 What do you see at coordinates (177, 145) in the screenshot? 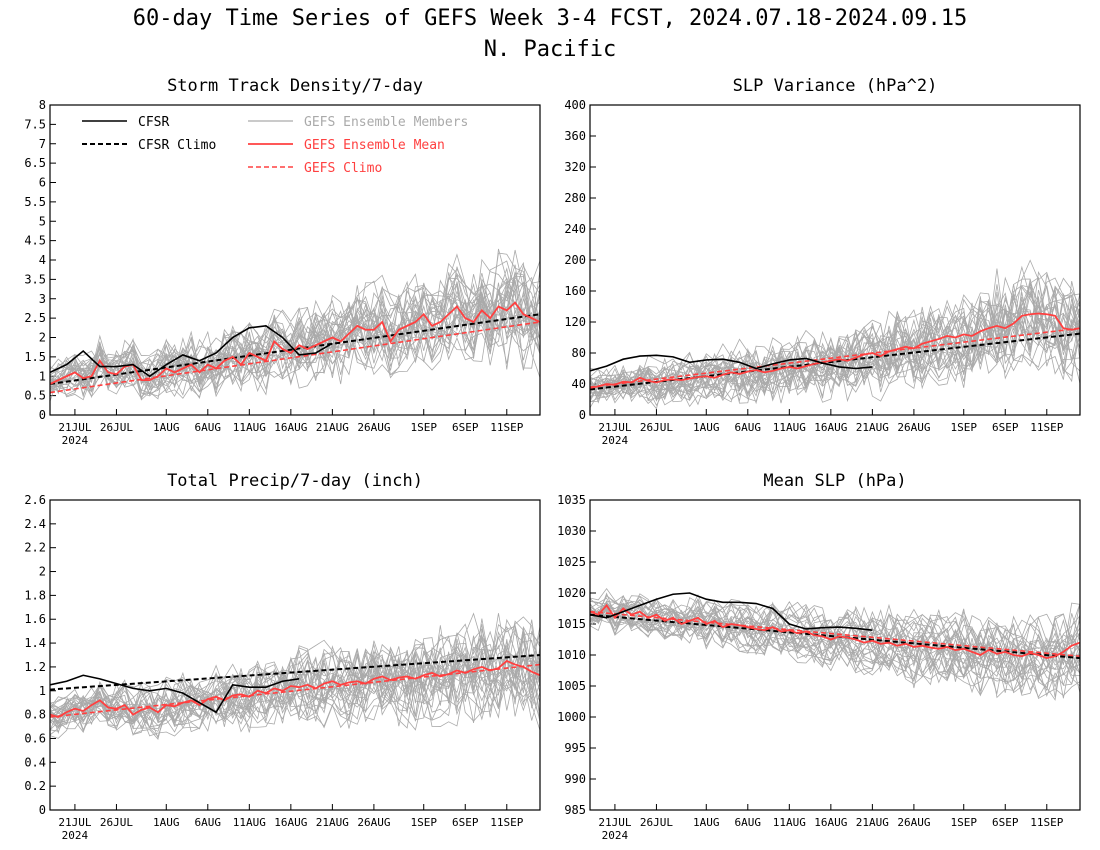
I see `legend-label-cfsr-climo: CFSR Climo` at bounding box center [177, 145].